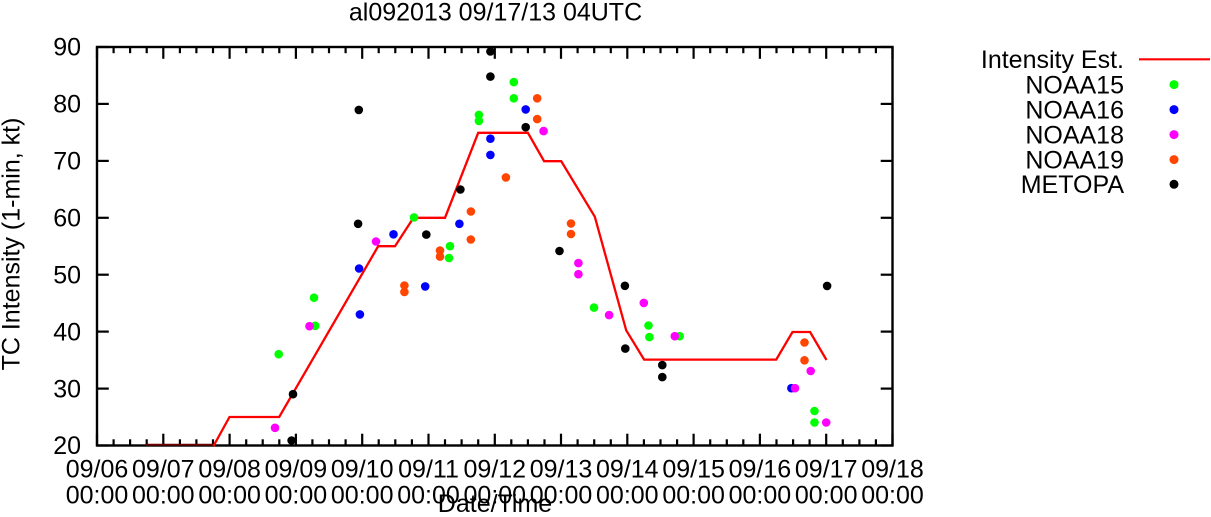 This screenshot has width=1211, height=517. Describe the element at coordinates (67, 105) in the screenshot. I see `svg-text: 80` at that location.